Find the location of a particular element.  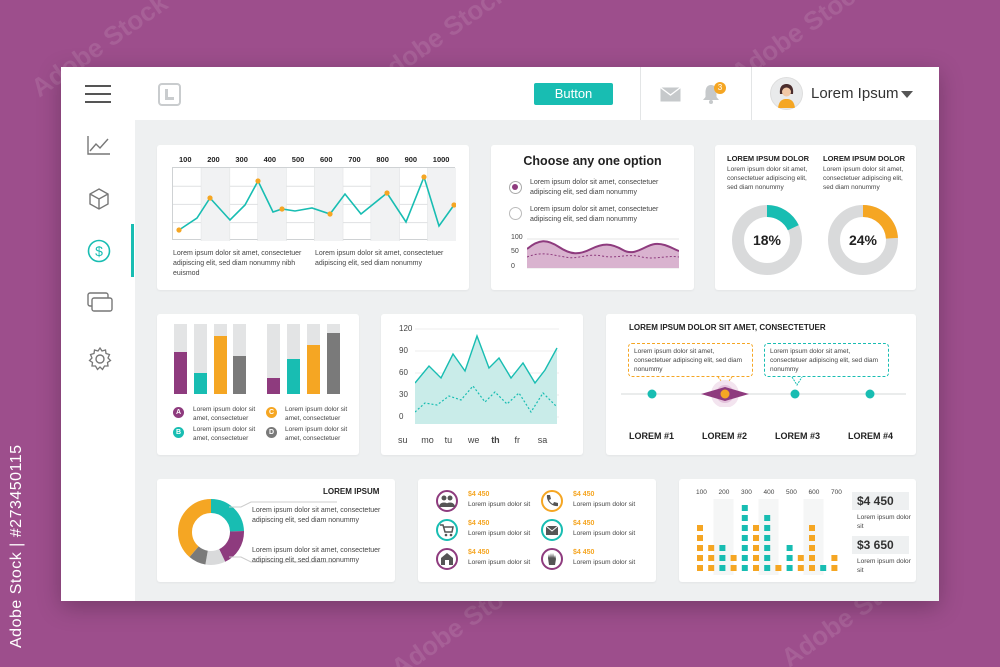

area-chart-card: 120 90 60 30 0 su mo tu we th fr sa is located at coordinates (482, 384).